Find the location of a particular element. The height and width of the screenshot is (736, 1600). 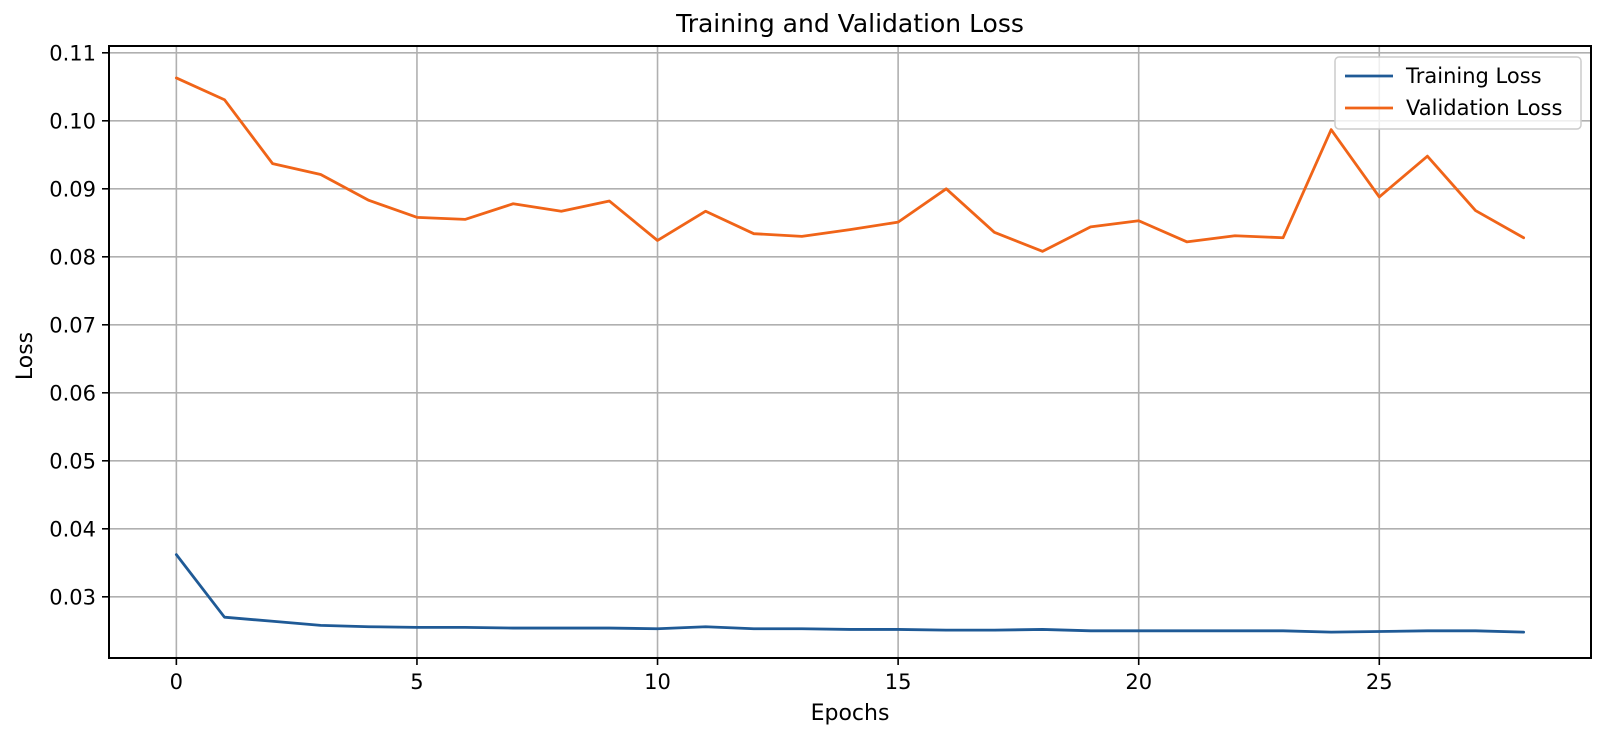

x-axis-label: Epochs is located at coordinates (850, 713).